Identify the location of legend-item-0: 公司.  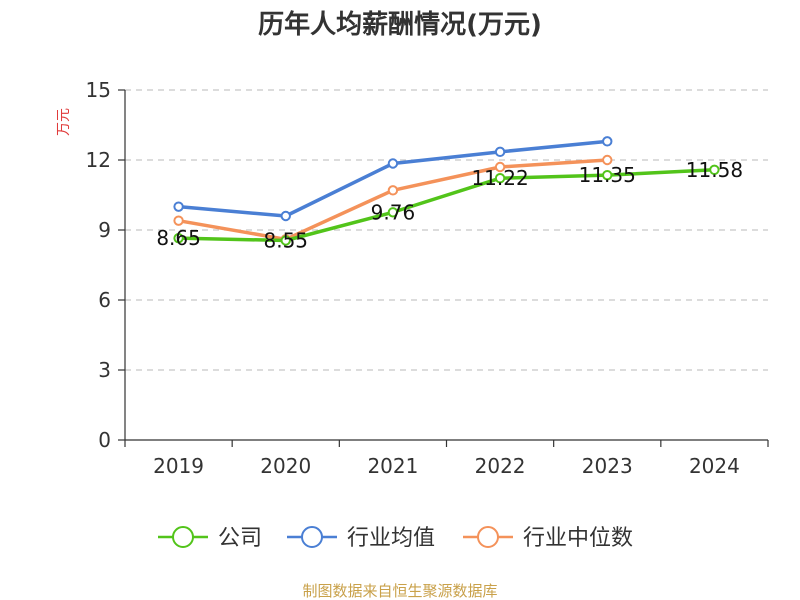
(210, 538).